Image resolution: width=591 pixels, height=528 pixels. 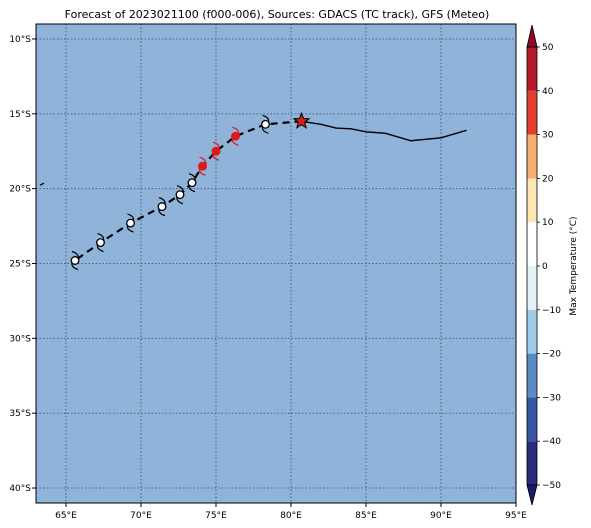 What do you see at coordinates (548, 48) in the screenshot?
I see `colorbar-tick-label: 50` at bounding box center [548, 48].